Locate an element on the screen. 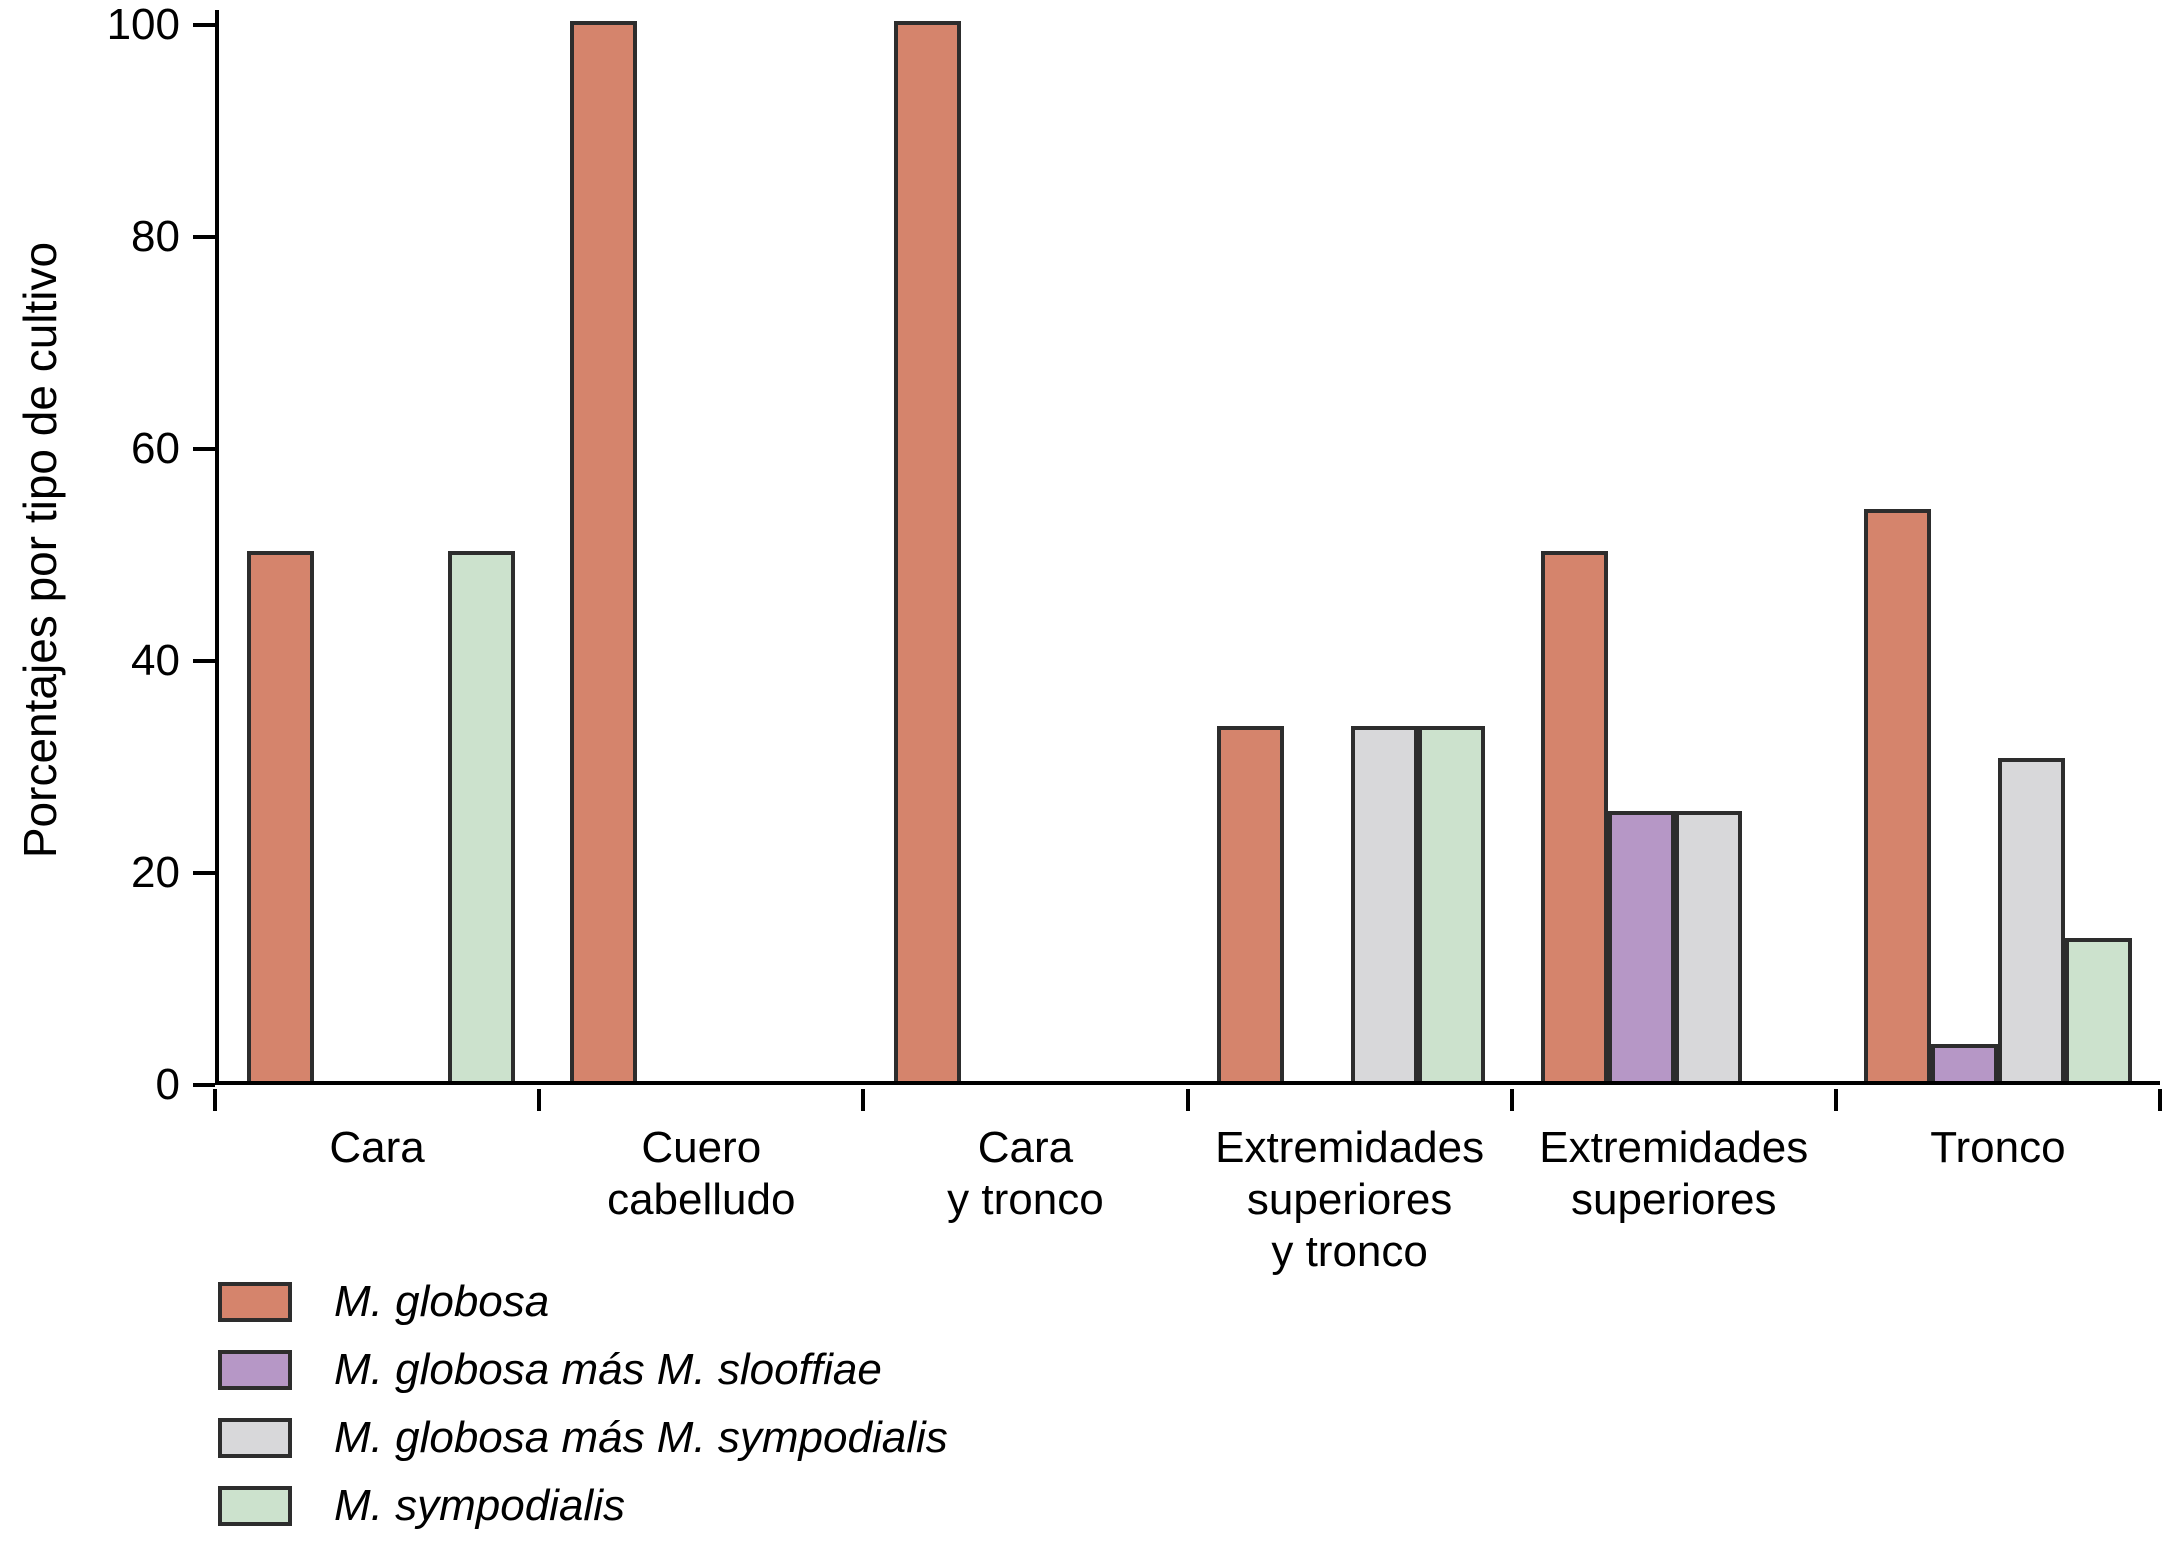 The image size is (2167, 1550). category-label-cuero-cabelludo: Cuero cabelludo is located at coordinates (701, 1173).